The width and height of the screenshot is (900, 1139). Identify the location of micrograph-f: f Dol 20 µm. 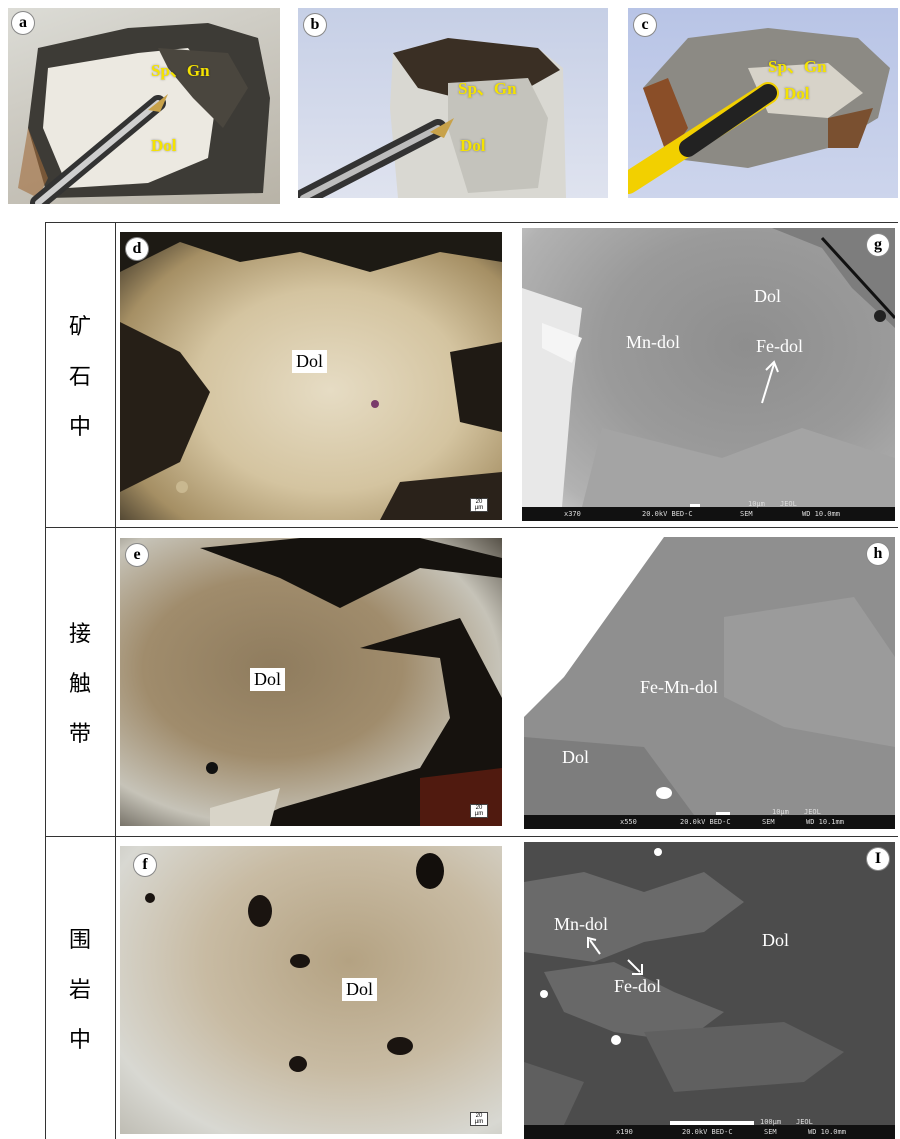
(311, 990).